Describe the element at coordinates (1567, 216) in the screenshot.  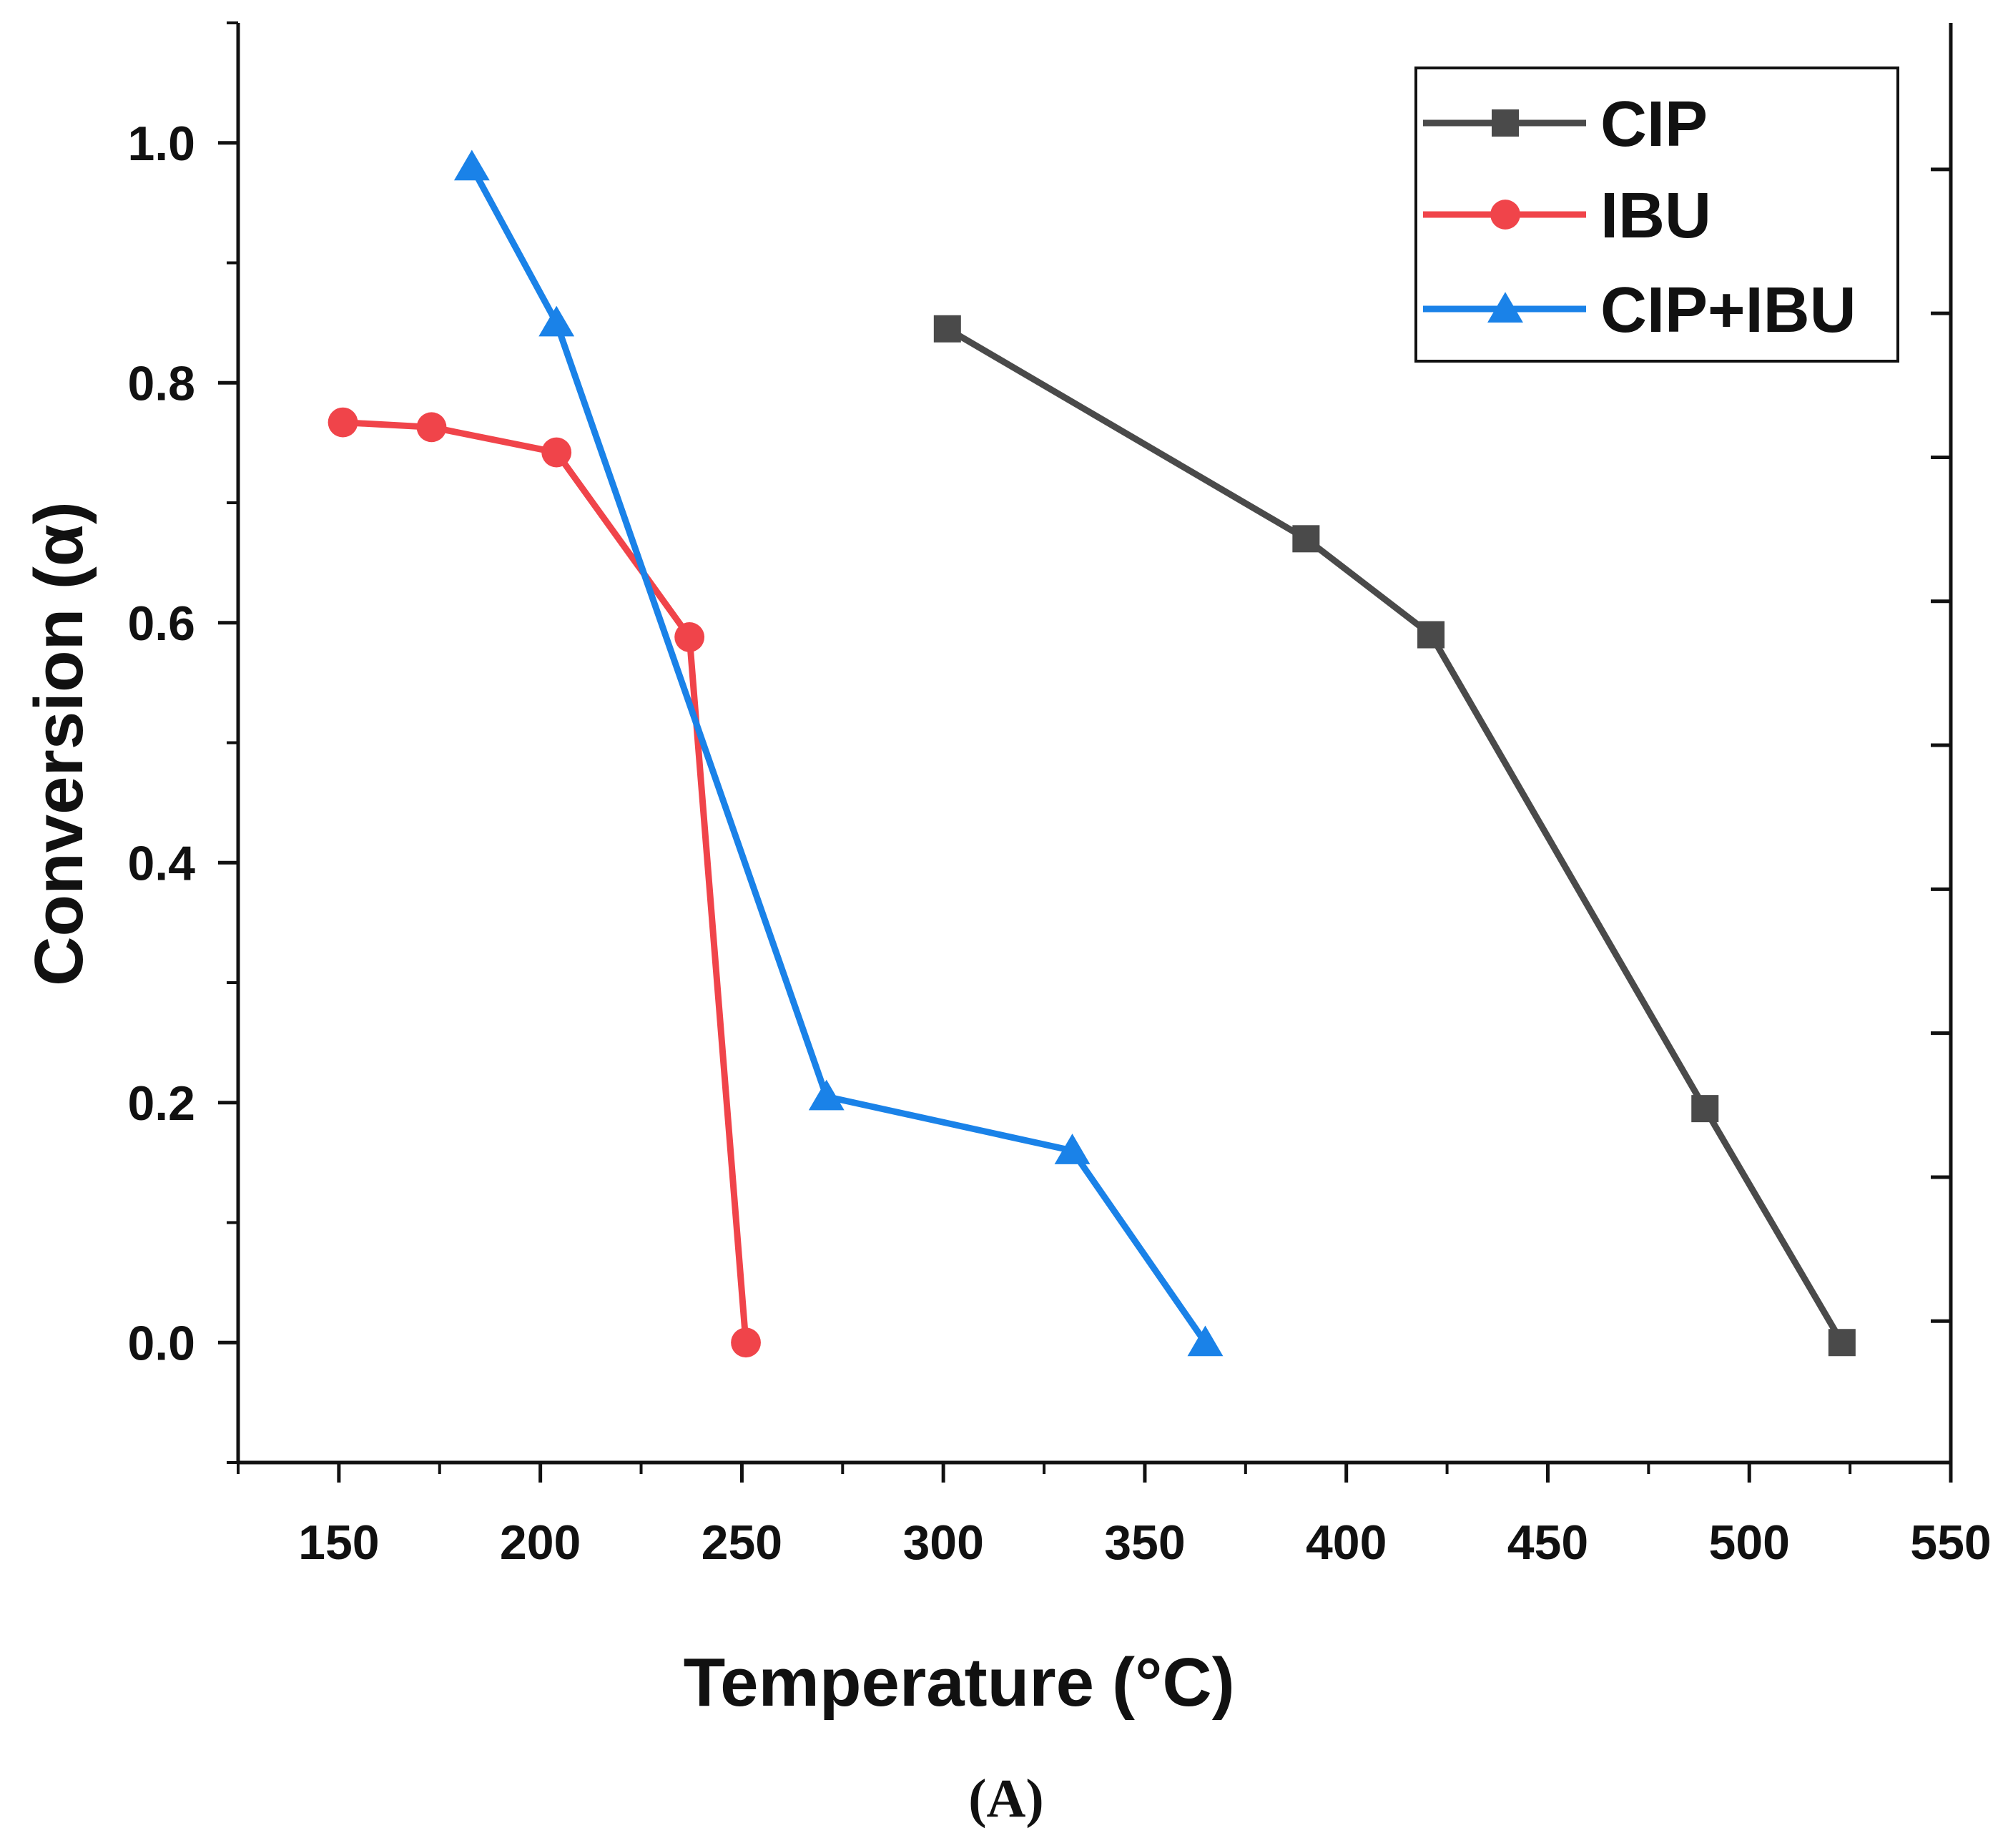
I see `legend-item-ibu: IBU` at that location.